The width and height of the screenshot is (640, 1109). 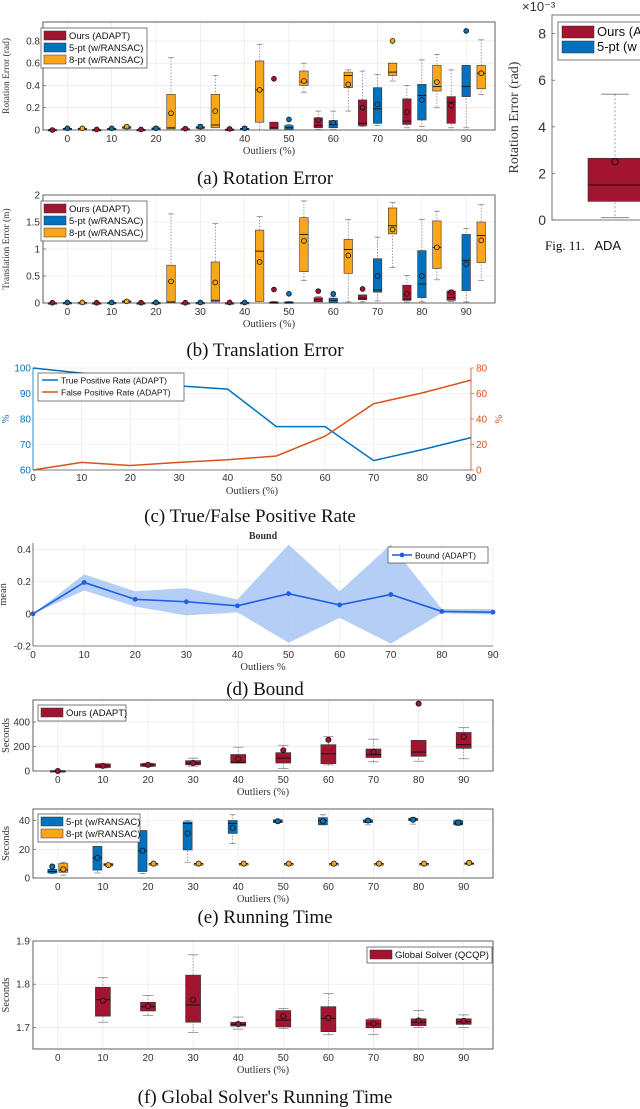 I want to click on legend-entry: Global Solver (QCQP), so click(x=442, y=955).